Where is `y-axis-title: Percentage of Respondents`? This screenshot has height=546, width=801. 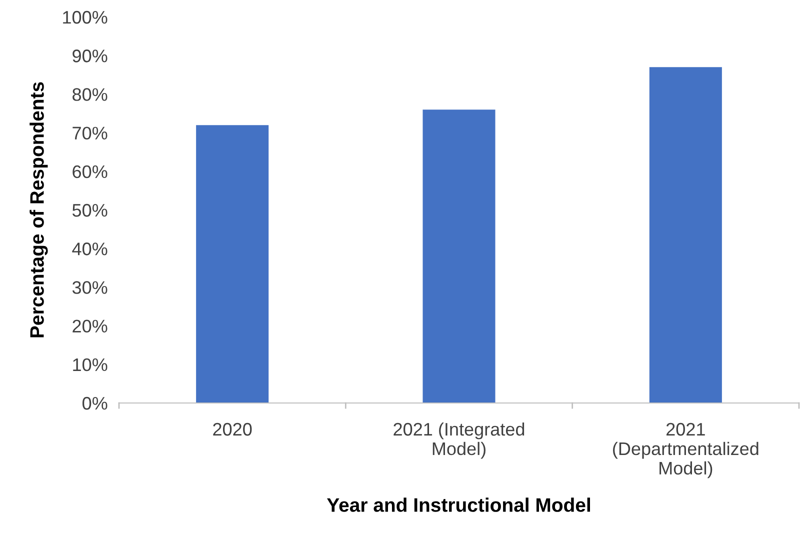 y-axis-title: Percentage of Respondents is located at coordinates (39, 210).